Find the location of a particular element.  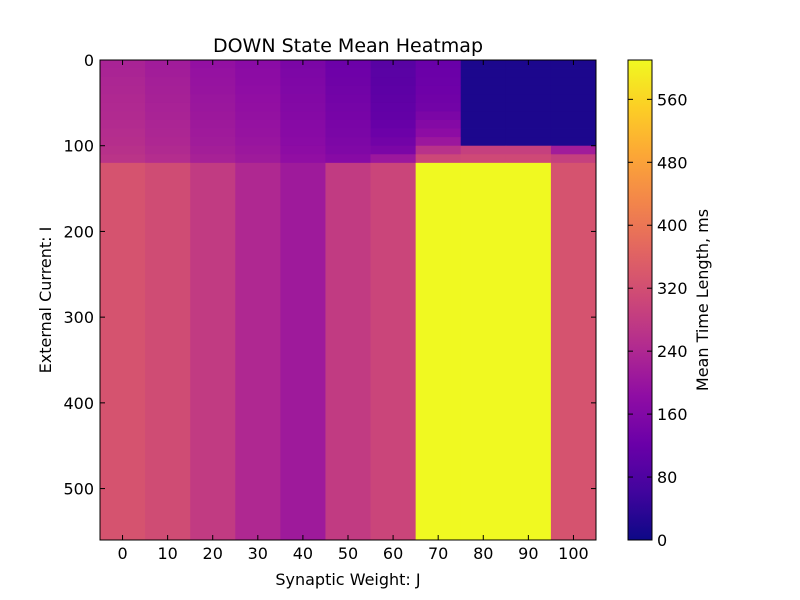

colorbar-tick-label: 400 is located at coordinates (672, 225).